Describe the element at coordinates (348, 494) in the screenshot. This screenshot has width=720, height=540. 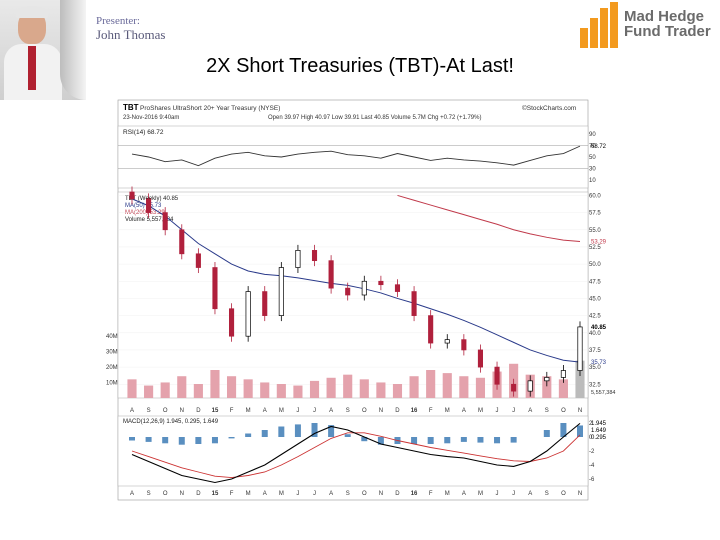
I see `x-tick-label-bottom: S` at that location.